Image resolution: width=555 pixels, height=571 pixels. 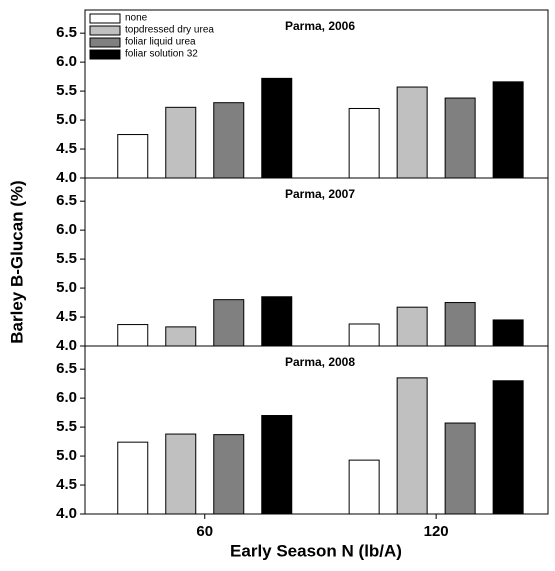 What do you see at coordinates (436, 531) in the screenshot?
I see `x-tick-label: 120` at bounding box center [436, 531].